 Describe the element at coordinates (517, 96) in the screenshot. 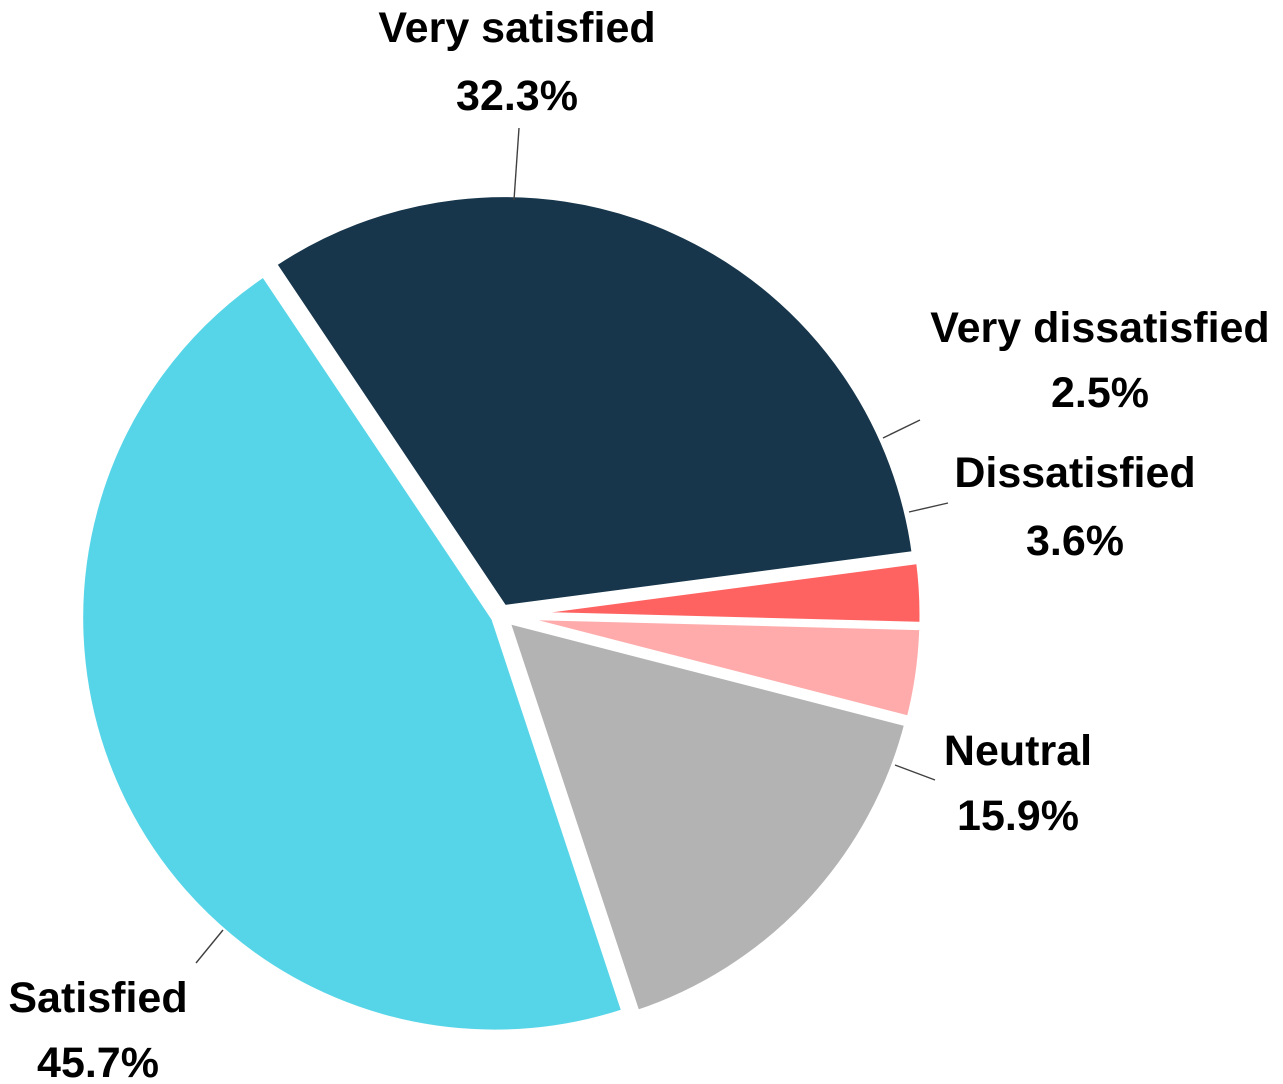

I see `slice-value-very-satisfied: 32.3%` at that location.